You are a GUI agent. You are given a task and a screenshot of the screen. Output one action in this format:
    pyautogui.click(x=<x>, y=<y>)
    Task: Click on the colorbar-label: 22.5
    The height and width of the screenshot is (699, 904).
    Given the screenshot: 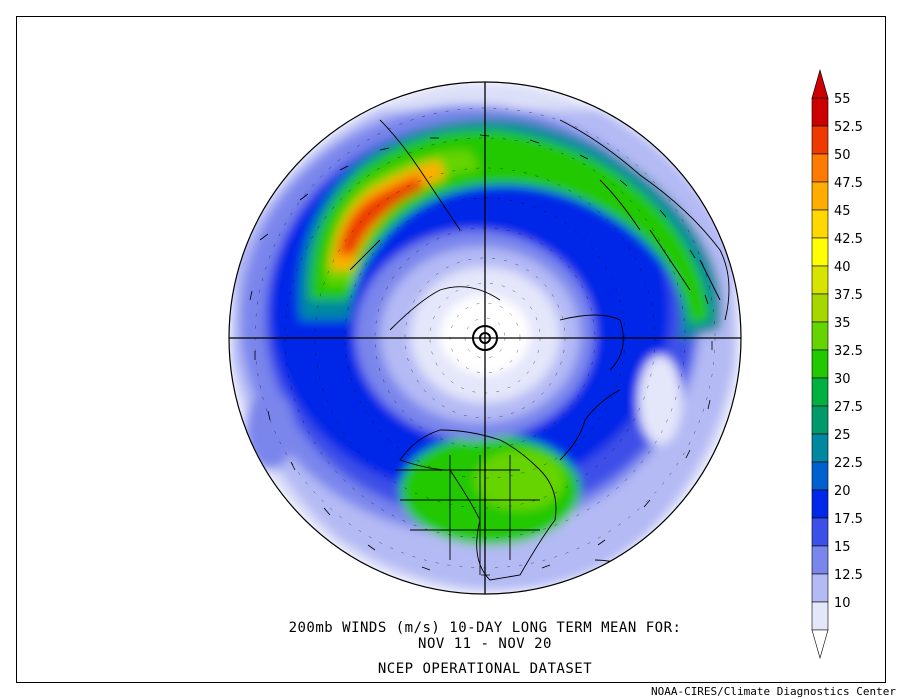 What is the action you would take?
    pyautogui.click(x=848, y=463)
    